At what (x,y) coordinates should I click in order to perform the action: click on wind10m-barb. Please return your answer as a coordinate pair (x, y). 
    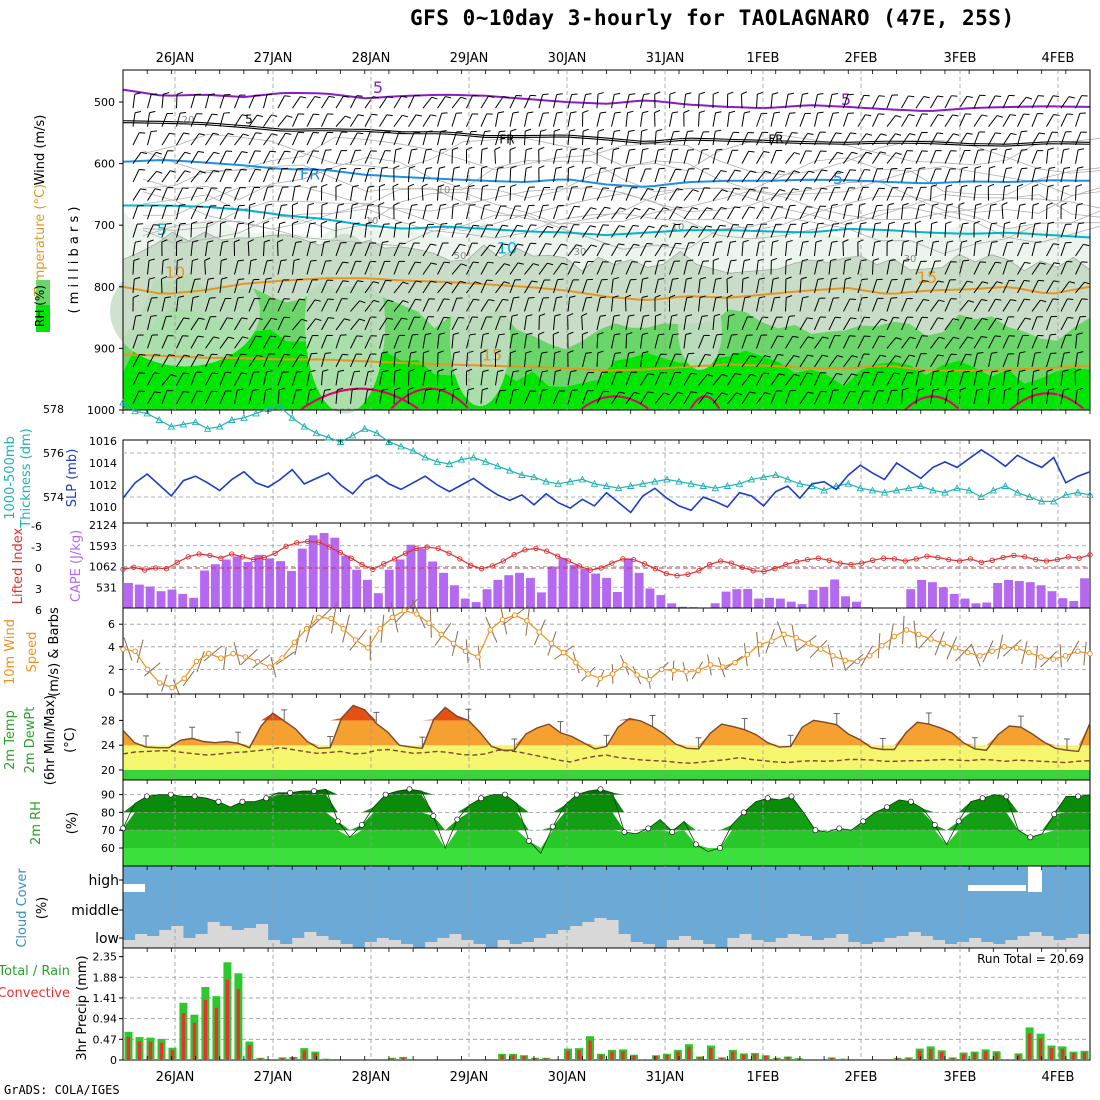
    Looking at the image, I should click on (1036, 657).